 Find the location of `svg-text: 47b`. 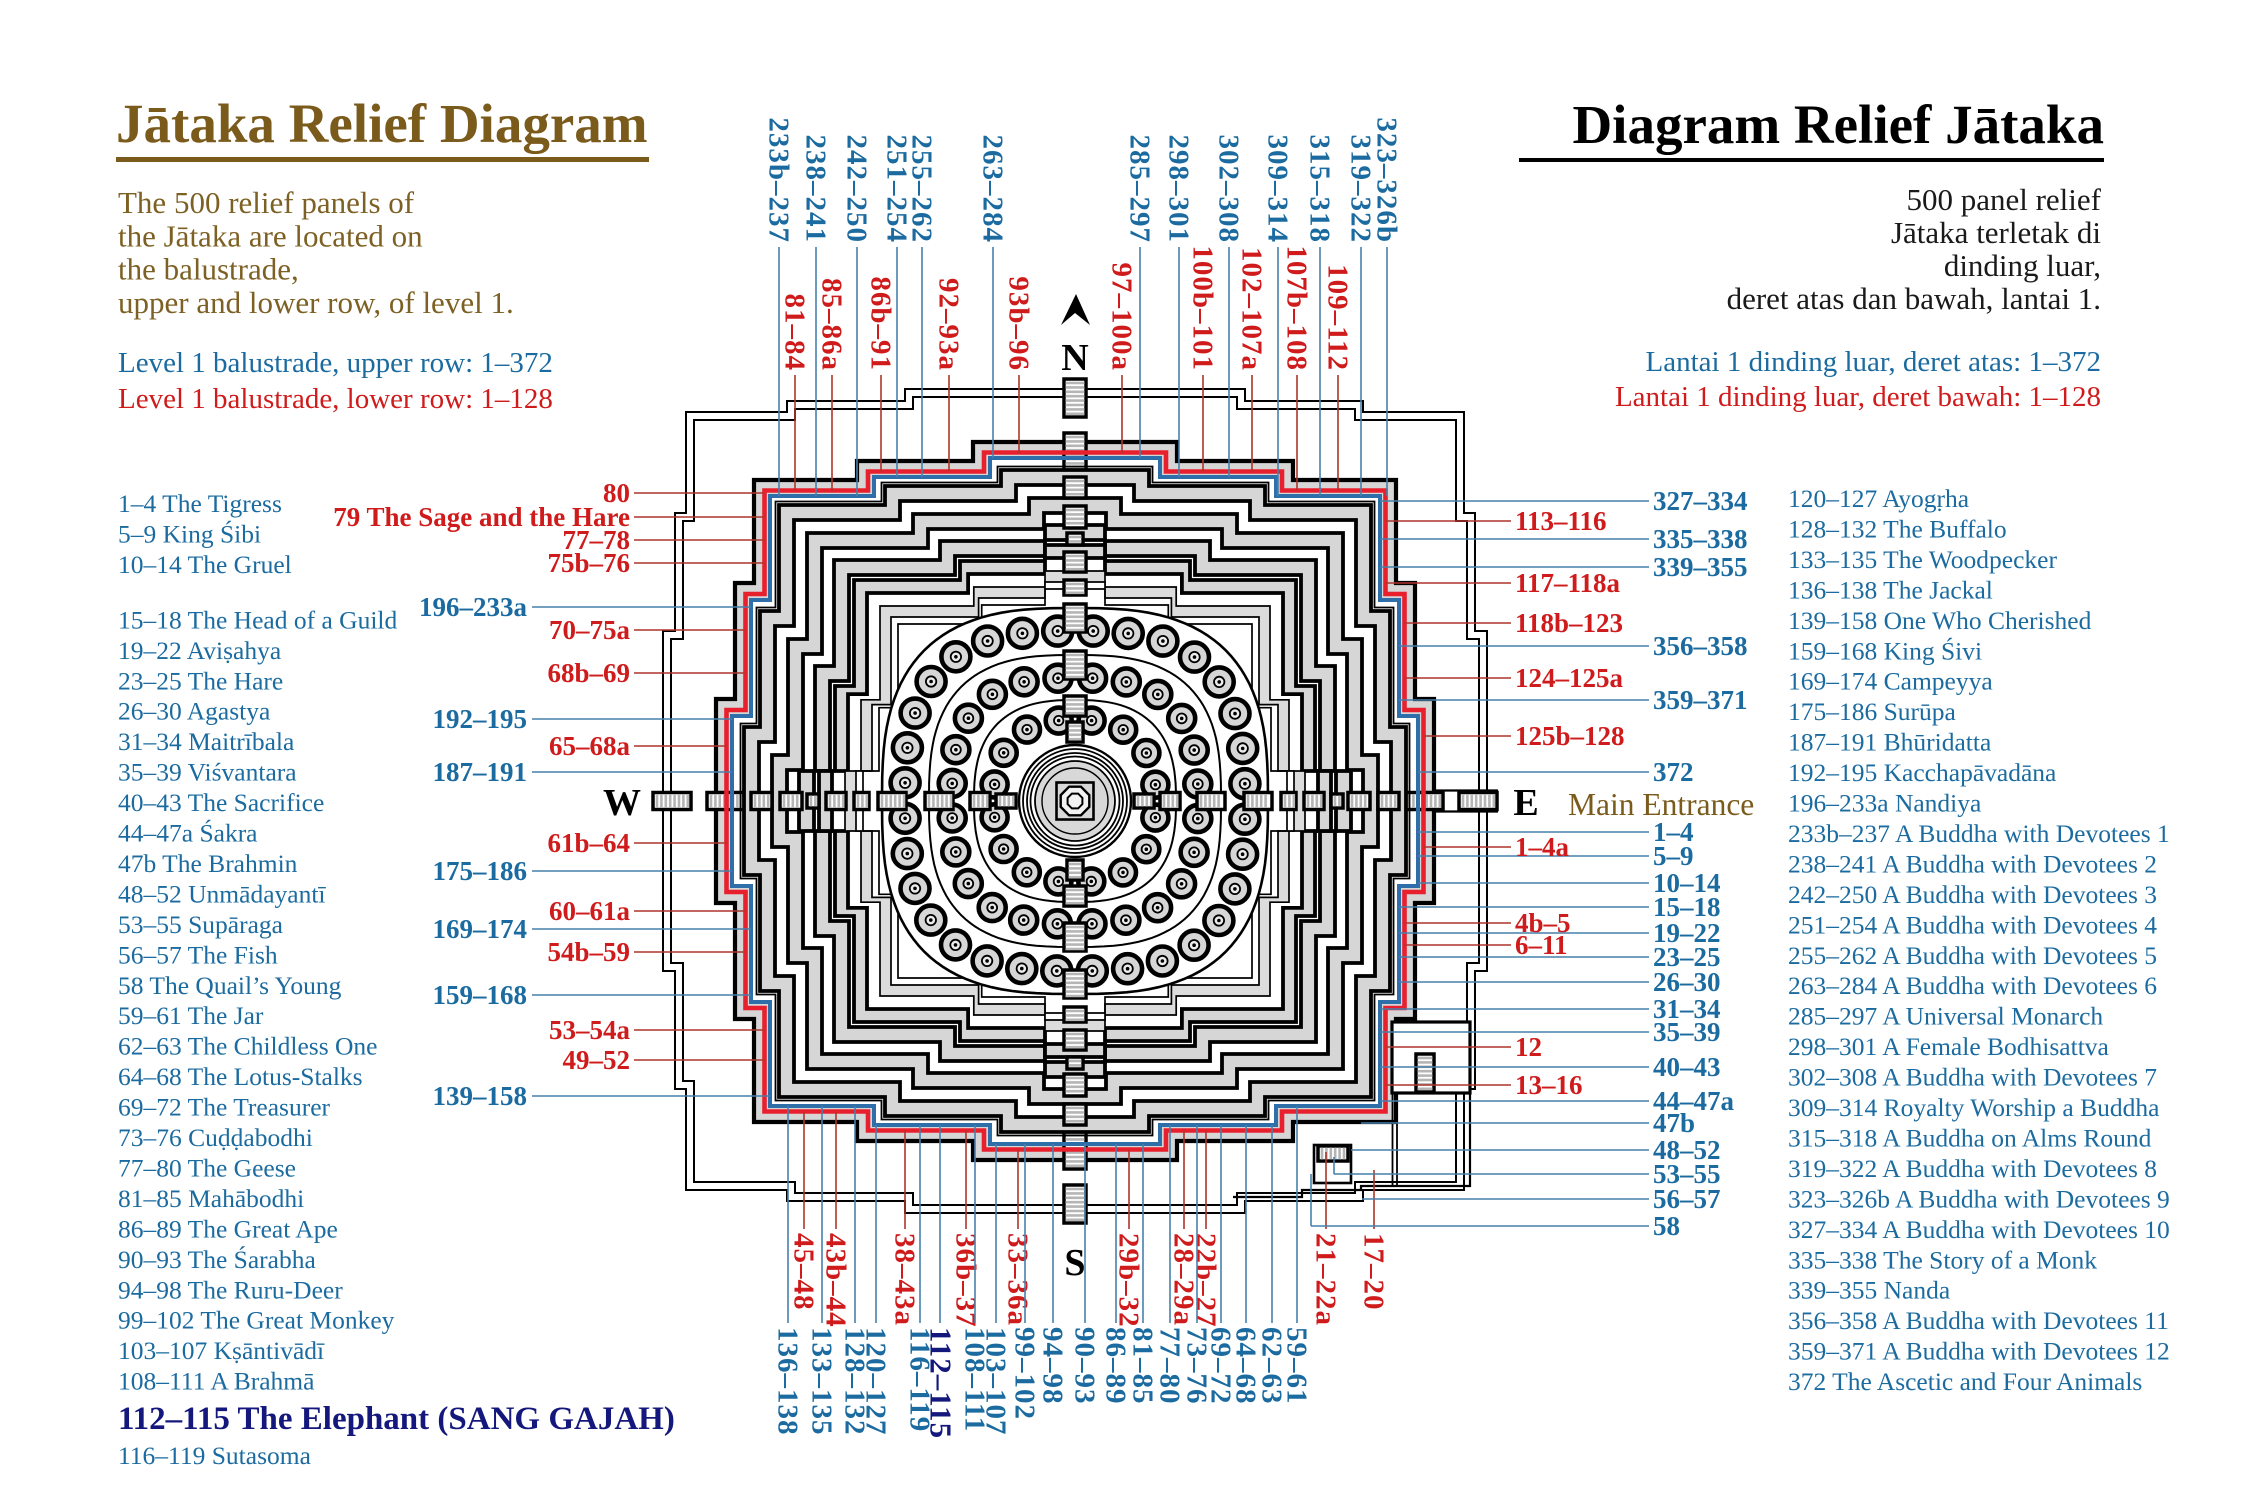

svg-text: 47b is located at coordinates (1674, 1123).